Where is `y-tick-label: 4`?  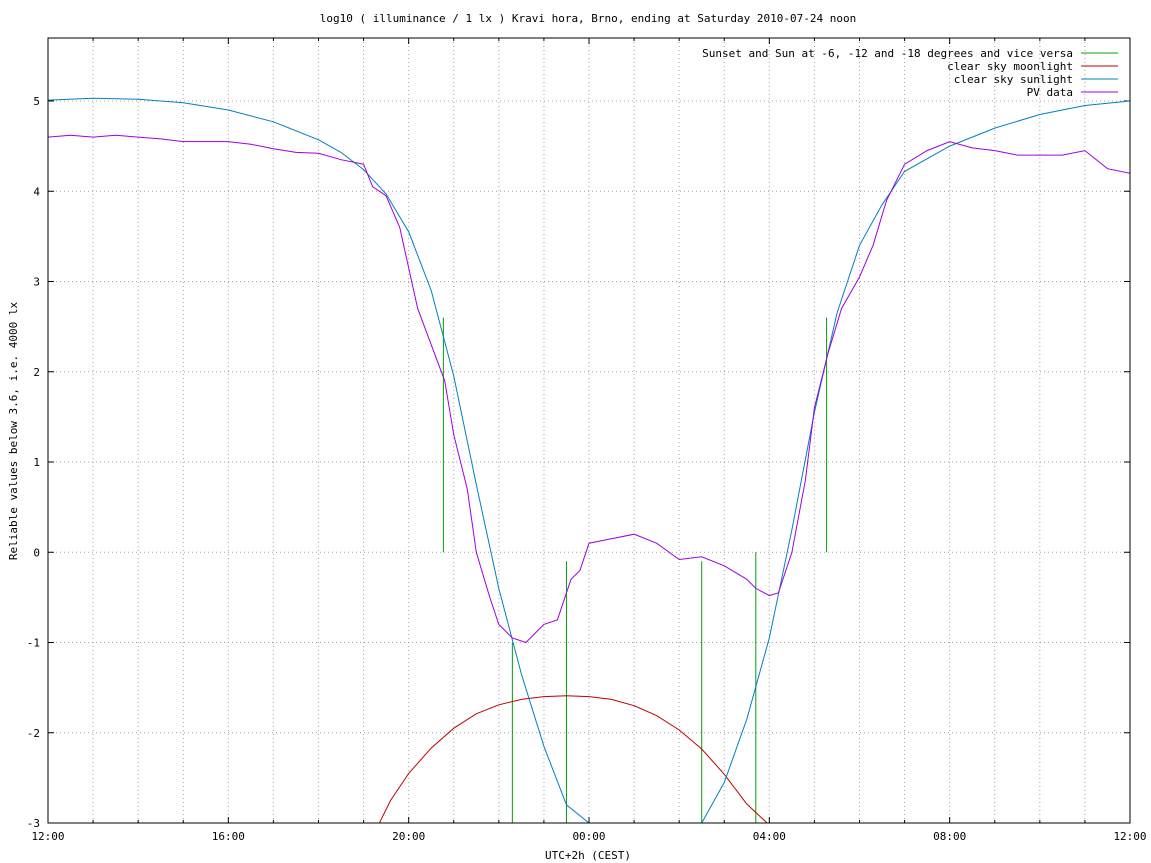
y-tick-label: 4 is located at coordinates (36, 191).